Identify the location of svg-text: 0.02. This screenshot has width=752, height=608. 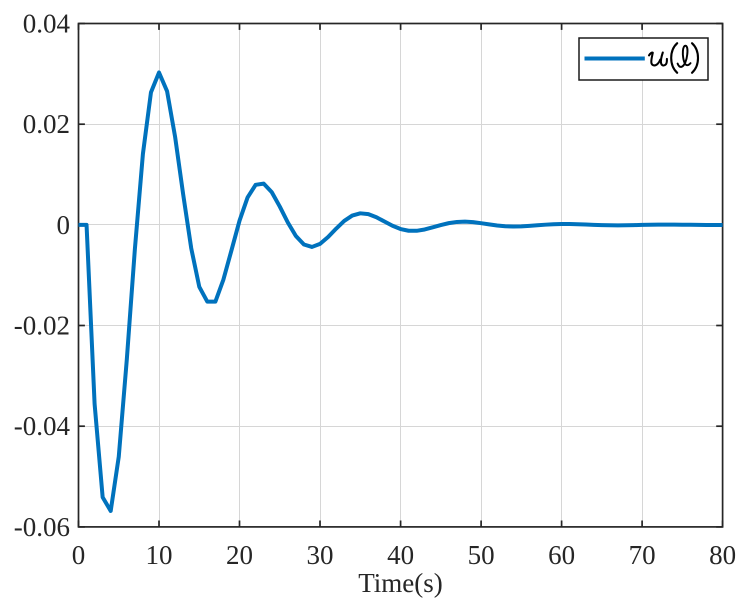
(46, 124).